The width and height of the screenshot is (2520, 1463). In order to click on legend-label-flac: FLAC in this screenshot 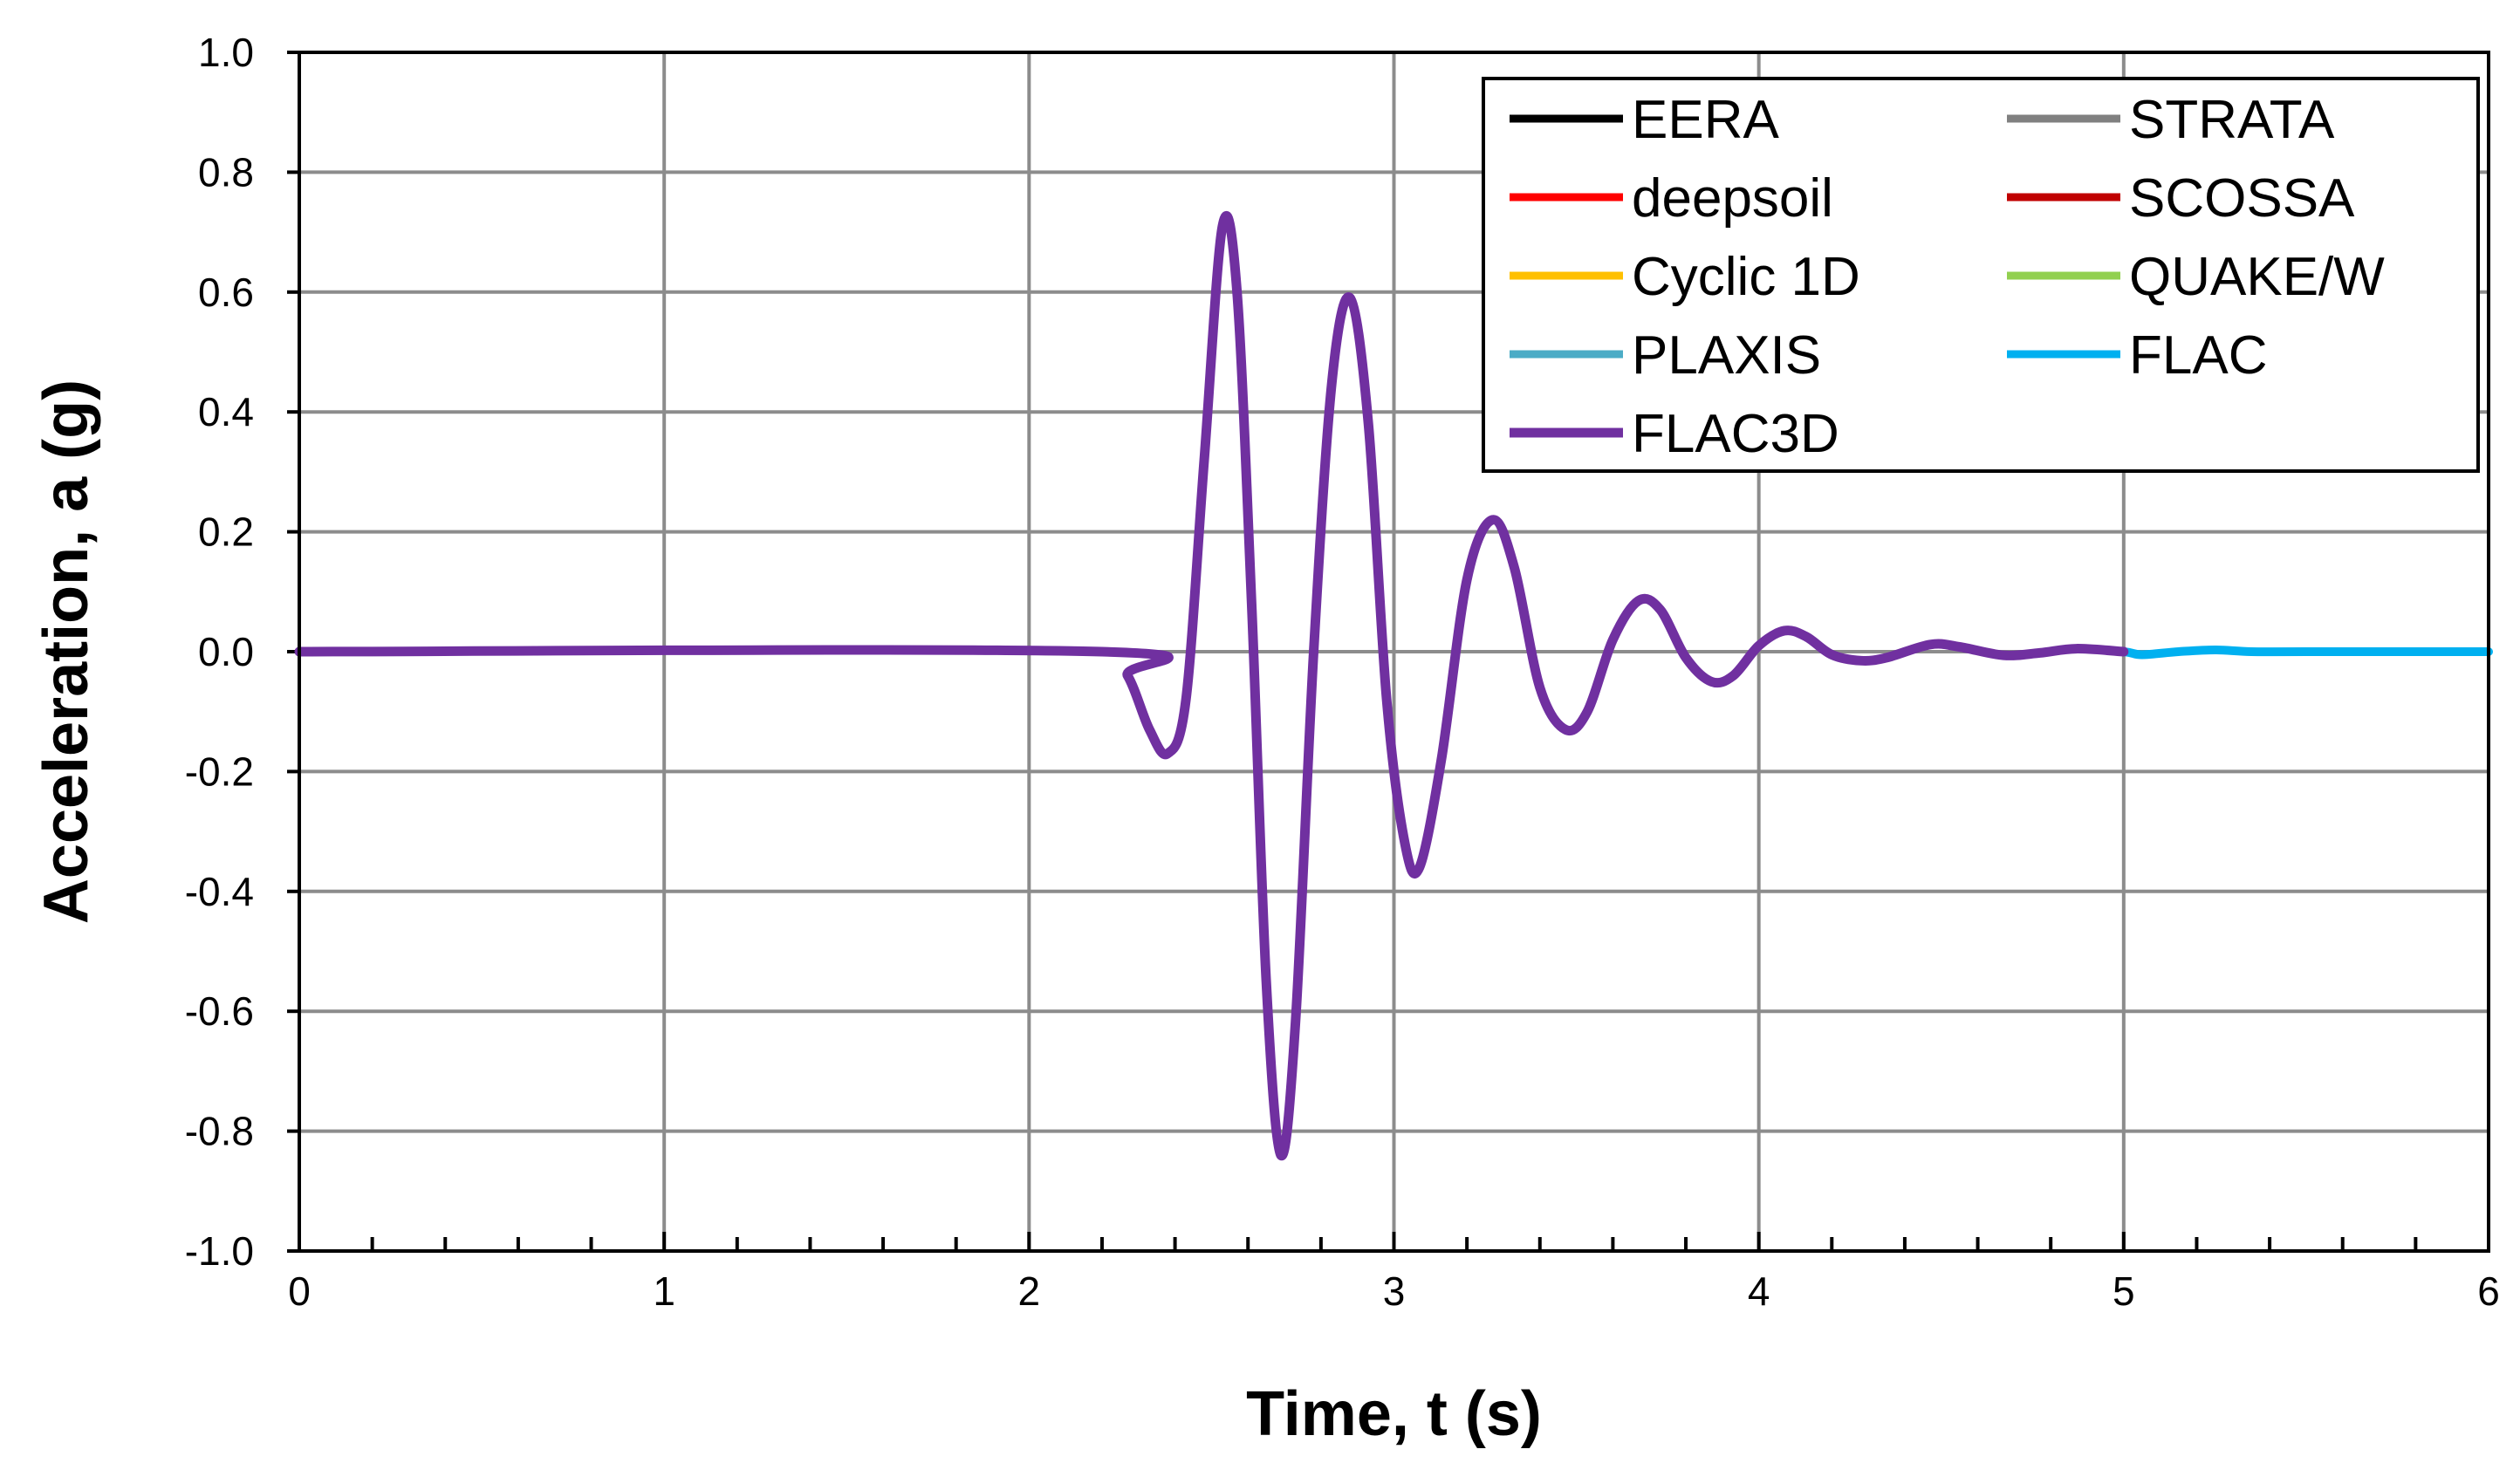, I will do `click(2198, 355)`.